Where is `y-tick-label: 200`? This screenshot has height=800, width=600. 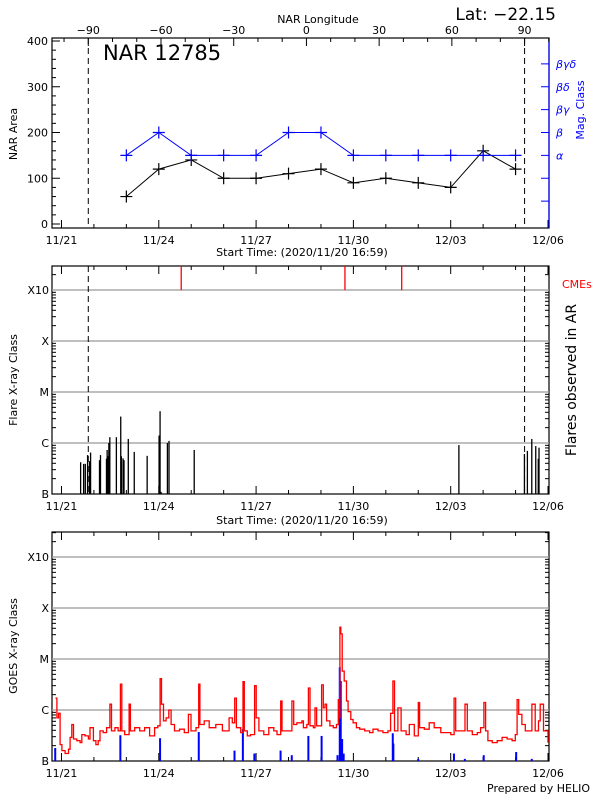 y-tick-label: 200 is located at coordinates (37, 133).